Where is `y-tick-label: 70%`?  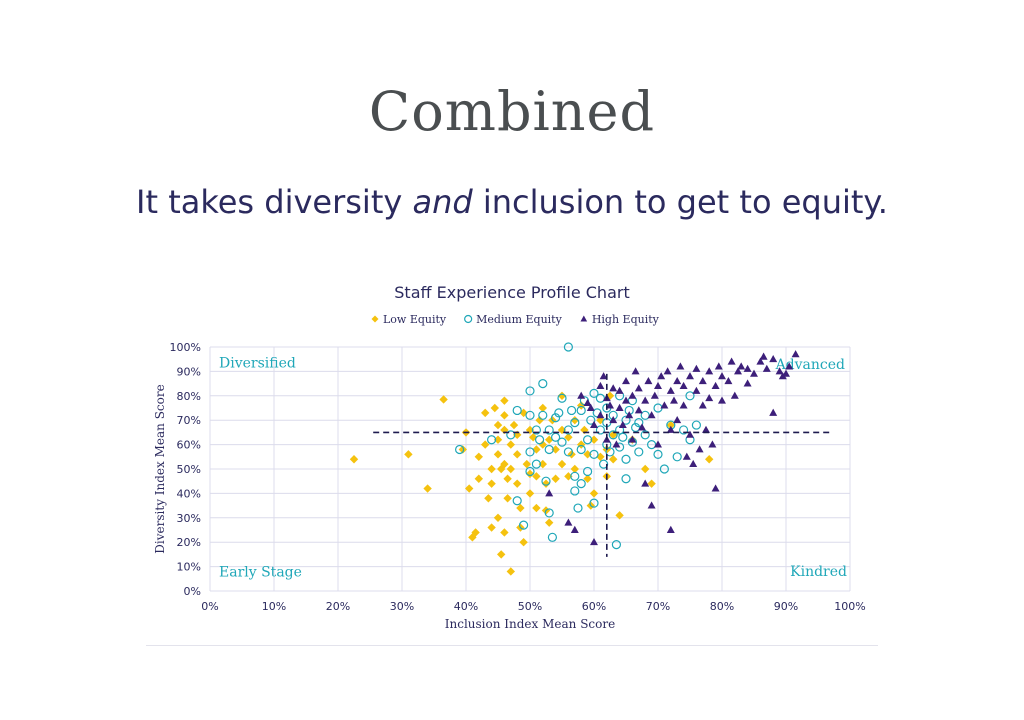
y-tick-label: 70% is located at coordinates (189, 420).